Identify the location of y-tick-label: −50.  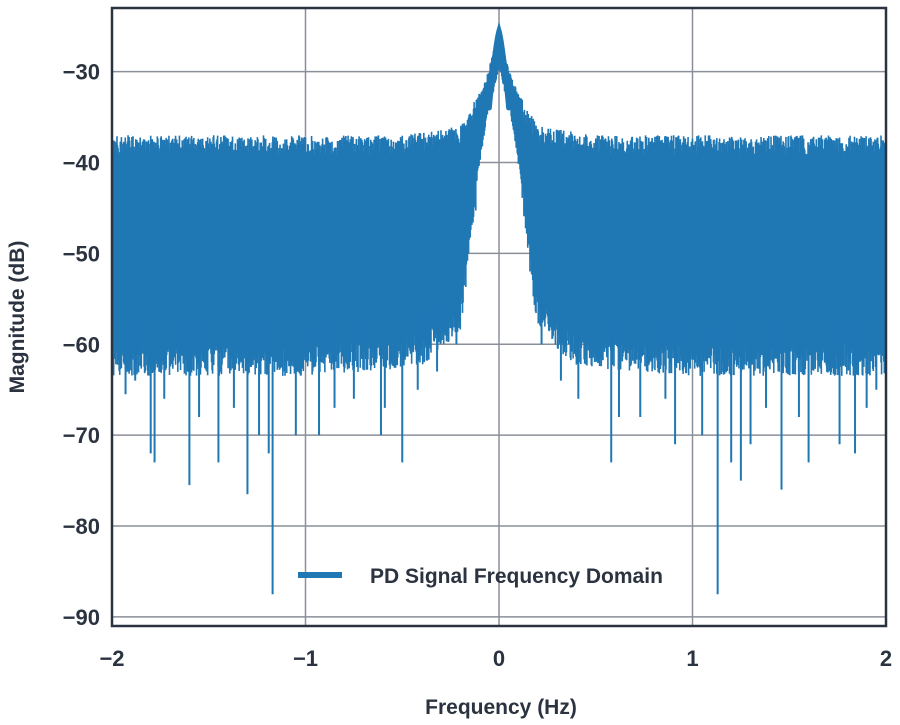
(81, 253).